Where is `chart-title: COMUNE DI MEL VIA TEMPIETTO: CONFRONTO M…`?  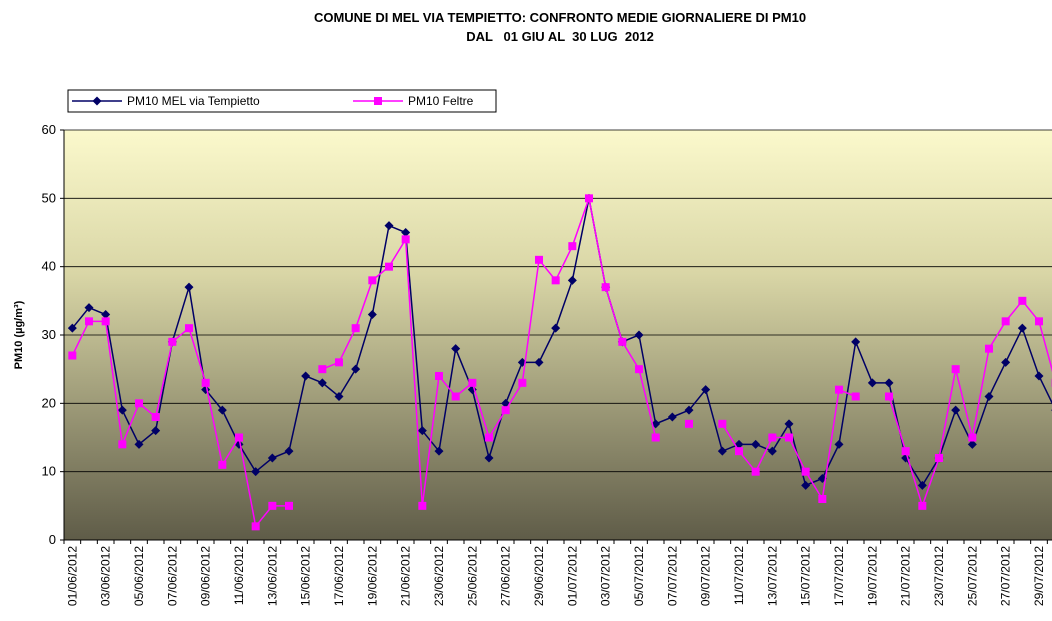
chart-title: COMUNE DI MEL VIA TEMPIETTO: CONFRONTO M… is located at coordinates (560, 17).